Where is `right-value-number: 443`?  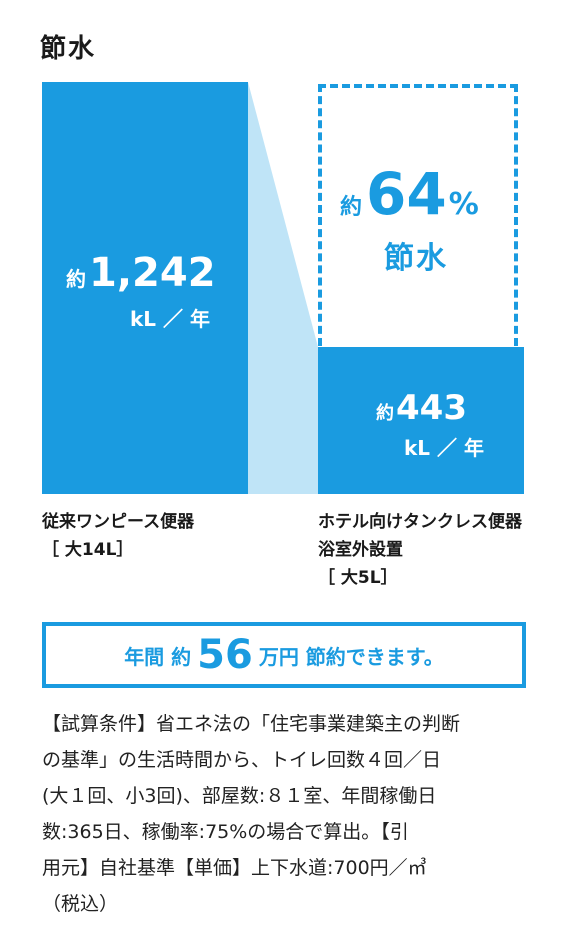 right-value-number: 443 is located at coordinates (431, 408).